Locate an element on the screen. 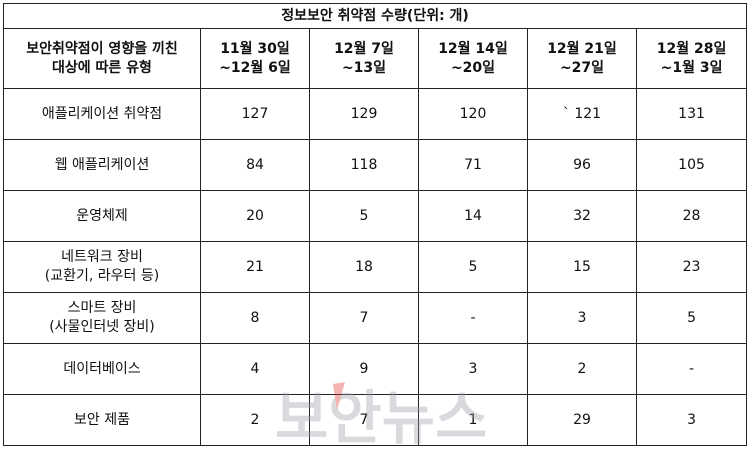 Image resolution: width=750 pixels, height=461 pixels. table-row: 네트워크 장비 (교환기, 라우터 등) 21 18 5 15 23 is located at coordinates (375, 267).